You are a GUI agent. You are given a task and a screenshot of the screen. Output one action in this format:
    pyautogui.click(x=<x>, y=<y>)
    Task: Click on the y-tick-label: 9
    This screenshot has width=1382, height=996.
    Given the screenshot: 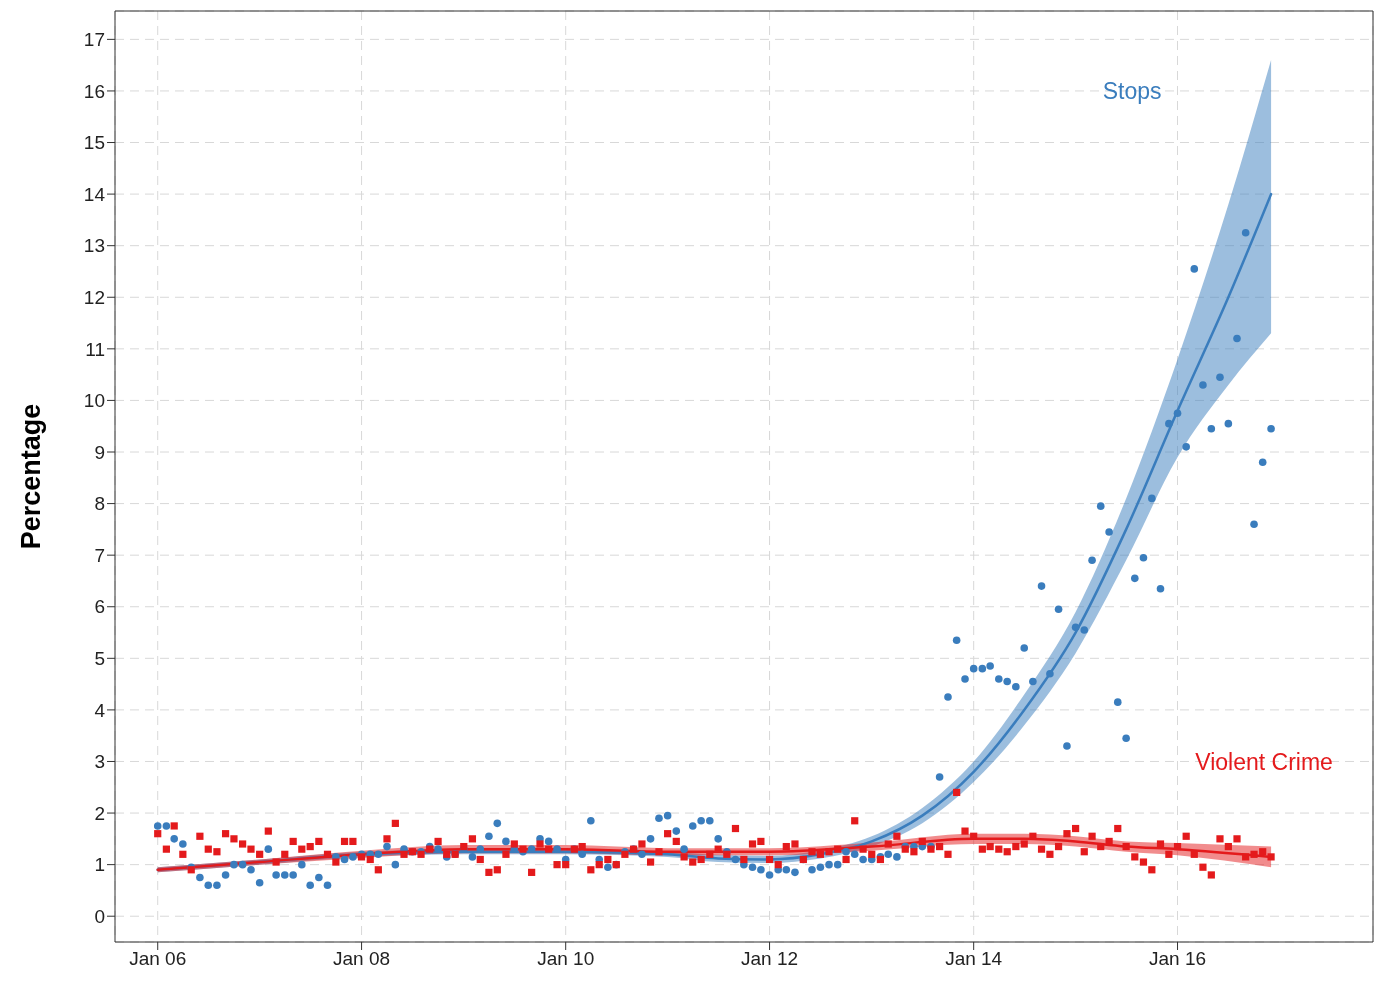 What is the action you would take?
    pyautogui.click(x=99, y=452)
    